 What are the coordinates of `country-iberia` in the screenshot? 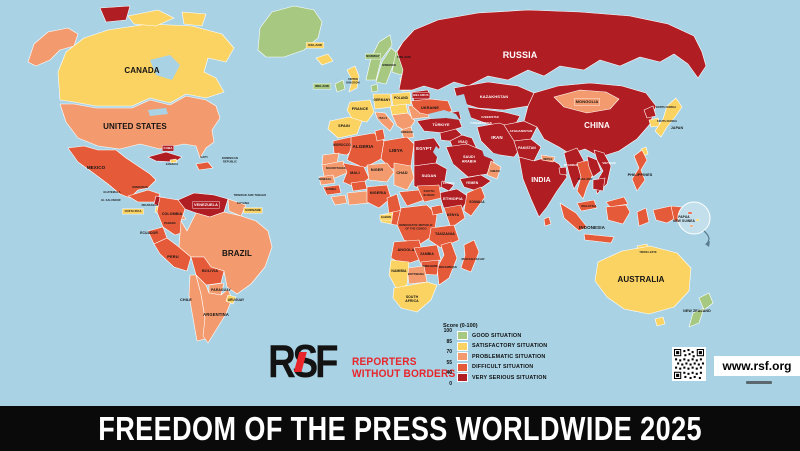 It's located at (345, 127).